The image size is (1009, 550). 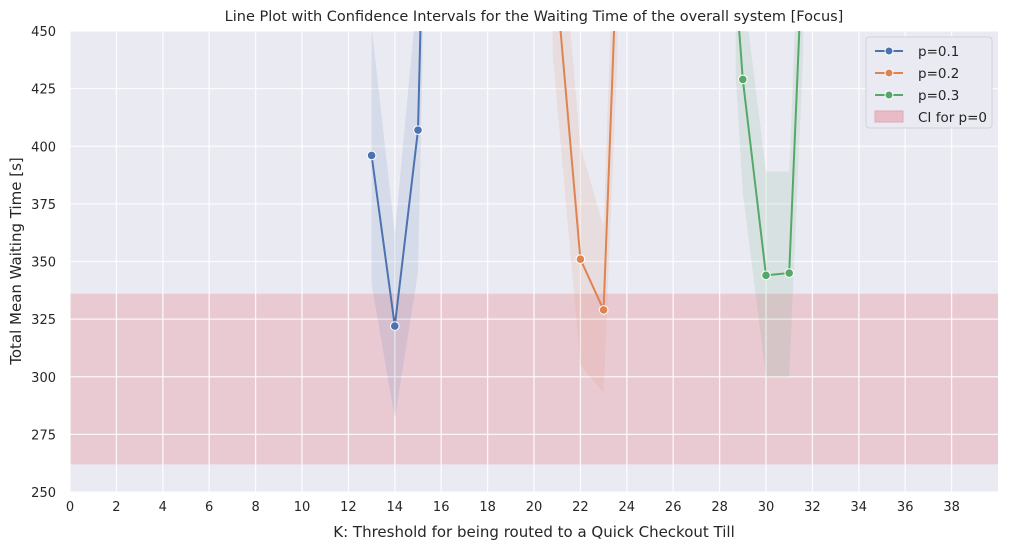 I want to click on x-tick-label: 0, so click(x=70, y=507).